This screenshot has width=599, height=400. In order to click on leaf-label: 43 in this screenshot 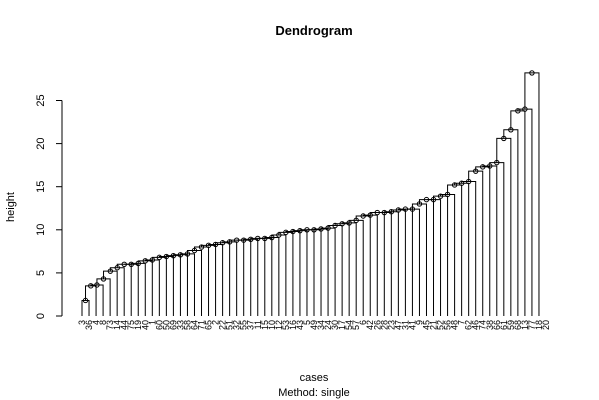, I will do `click(300, 325)`.